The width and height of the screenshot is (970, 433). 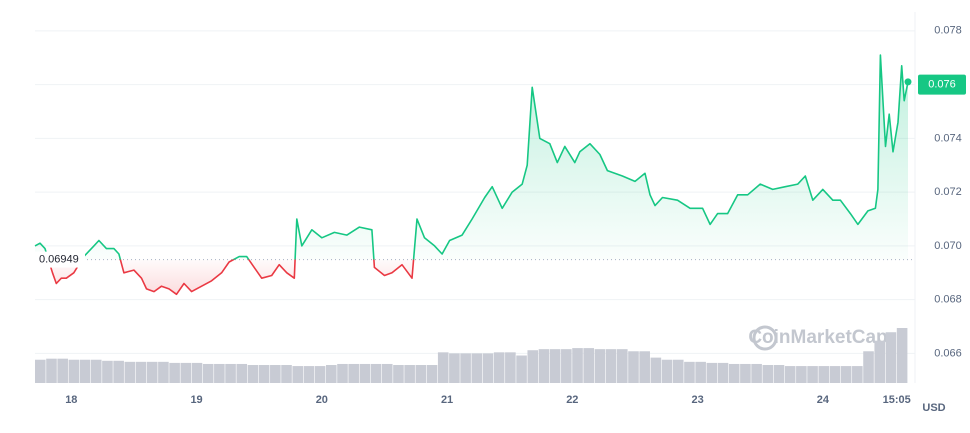 What do you see at coordinates (948, 353) in the screenshot?
I see `y-tick-label: 0.066` at bounding box center [948, 353].